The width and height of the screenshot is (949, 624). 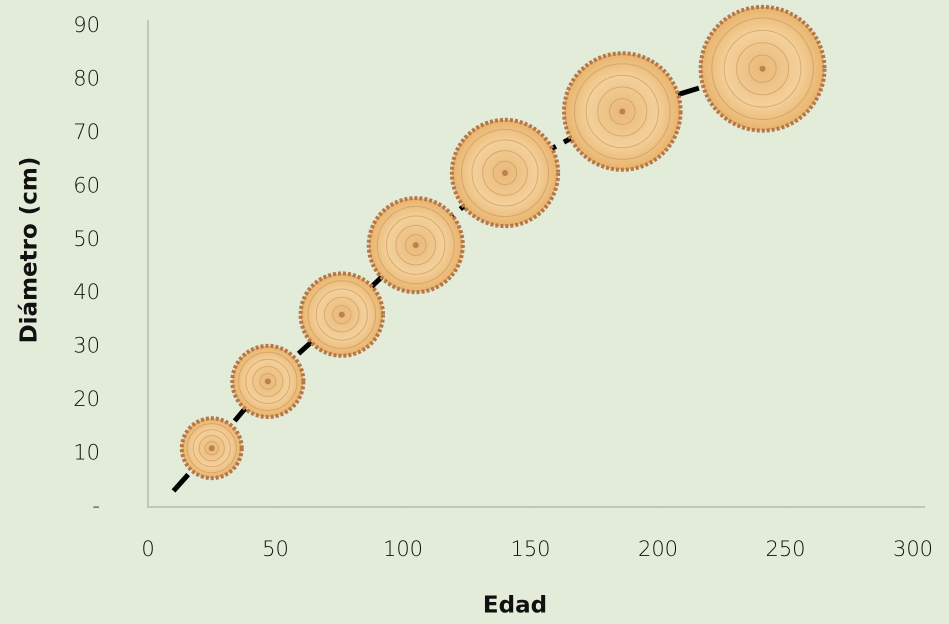 I want to click on x-tick-label: 250, so click(x=785, y=549).